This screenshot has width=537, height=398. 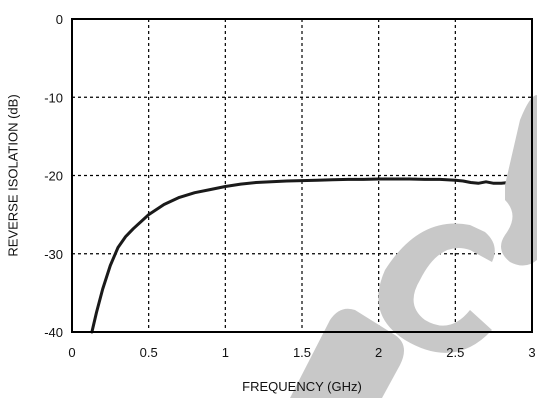 I want to click on x-tick-label: 0, so click(x=71, y=352).